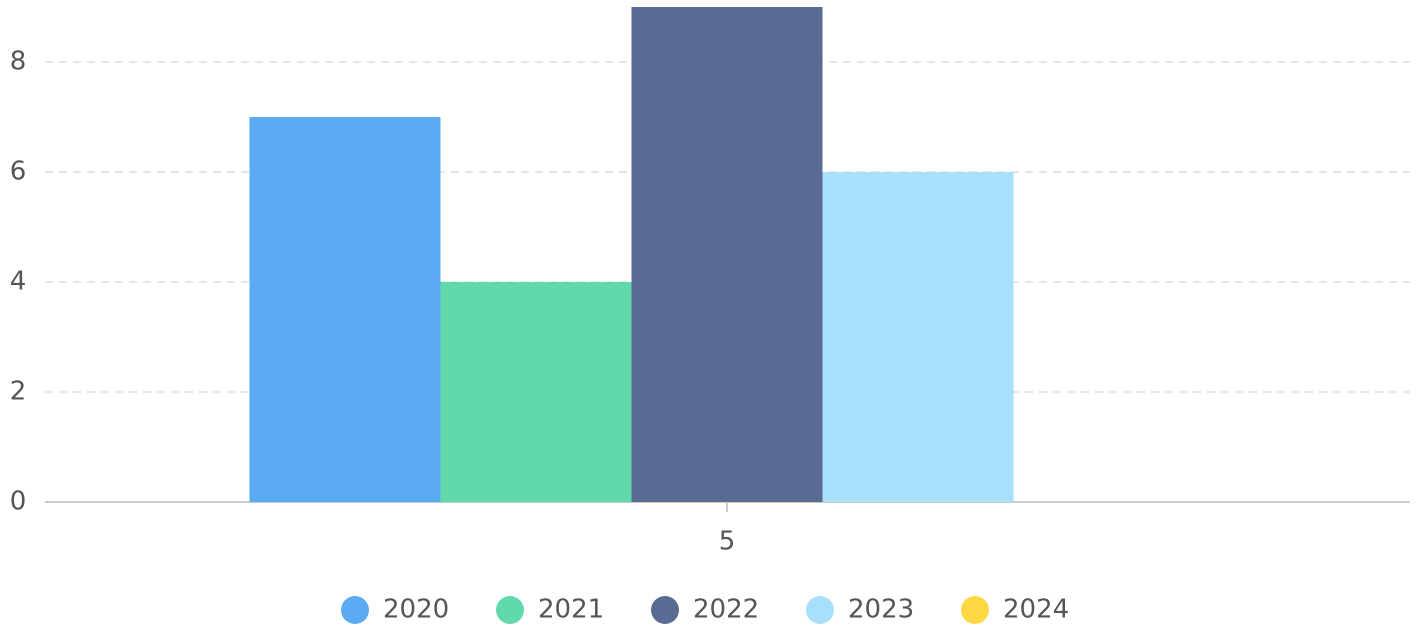 This screenshot has width=1418, height=633. What do you see at coordinates (726, 610) in the screenshot?
I see `legend-label: 2022` at bounding box center [726, 610].